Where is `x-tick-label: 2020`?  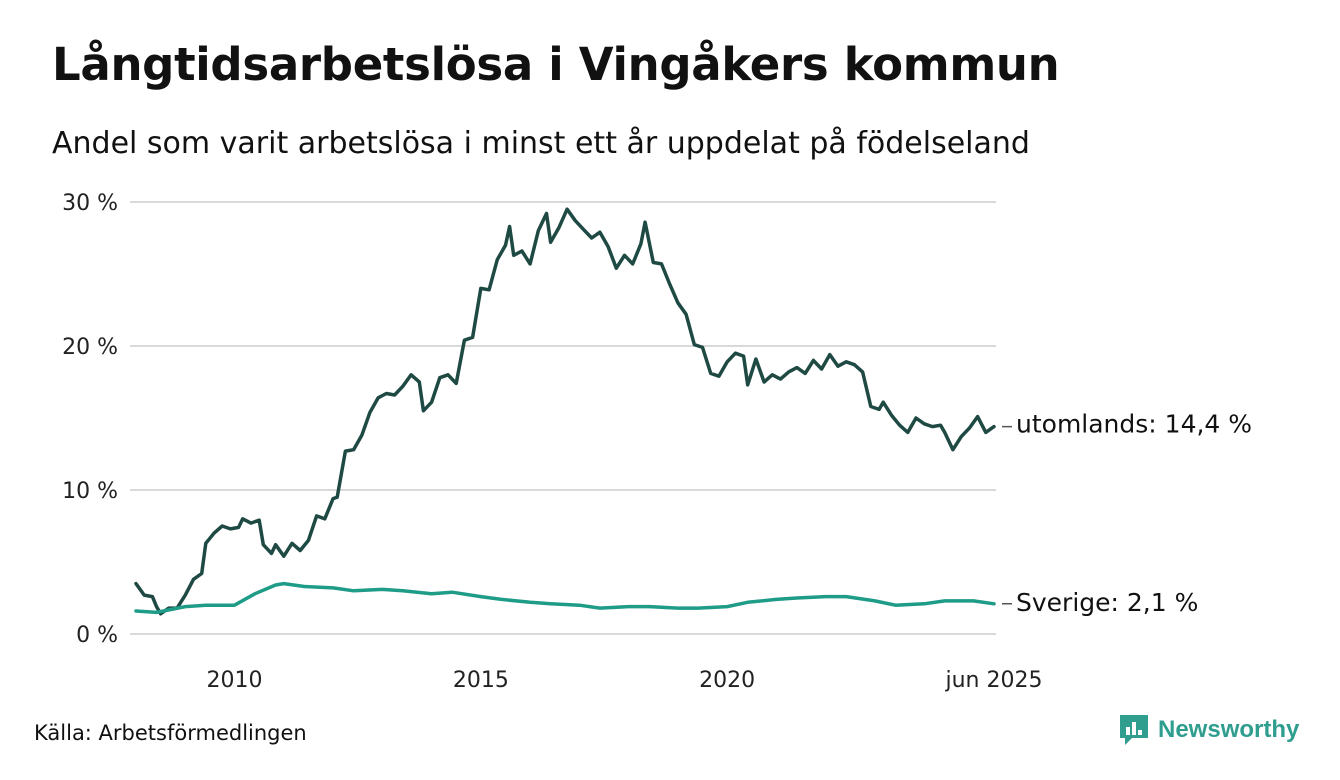 x-tick-label: 2020 is located at coordinates (727, 680).